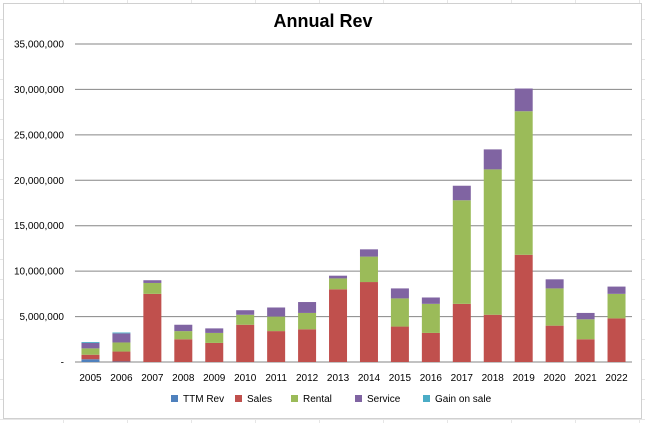  I want to click on bar-rental-2016, so click(430, 318).